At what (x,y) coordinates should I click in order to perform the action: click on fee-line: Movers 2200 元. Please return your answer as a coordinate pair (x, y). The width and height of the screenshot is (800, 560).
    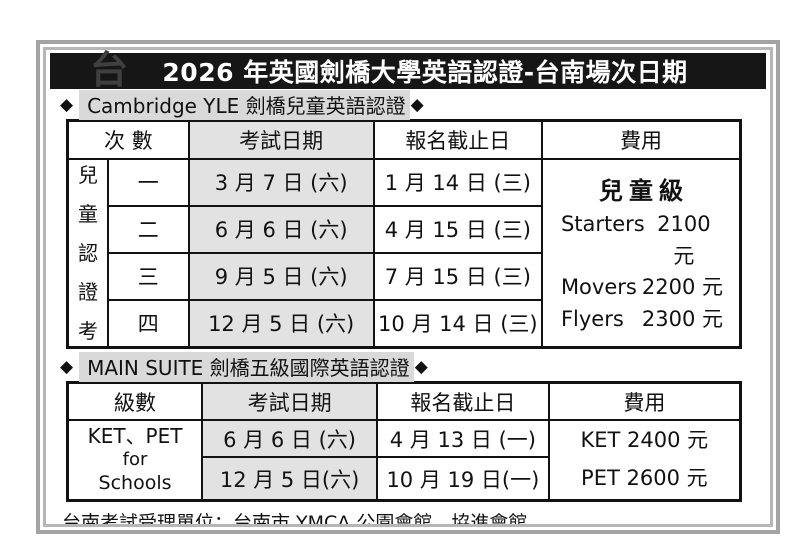
    Looking at the image, I should click on (641, 288).